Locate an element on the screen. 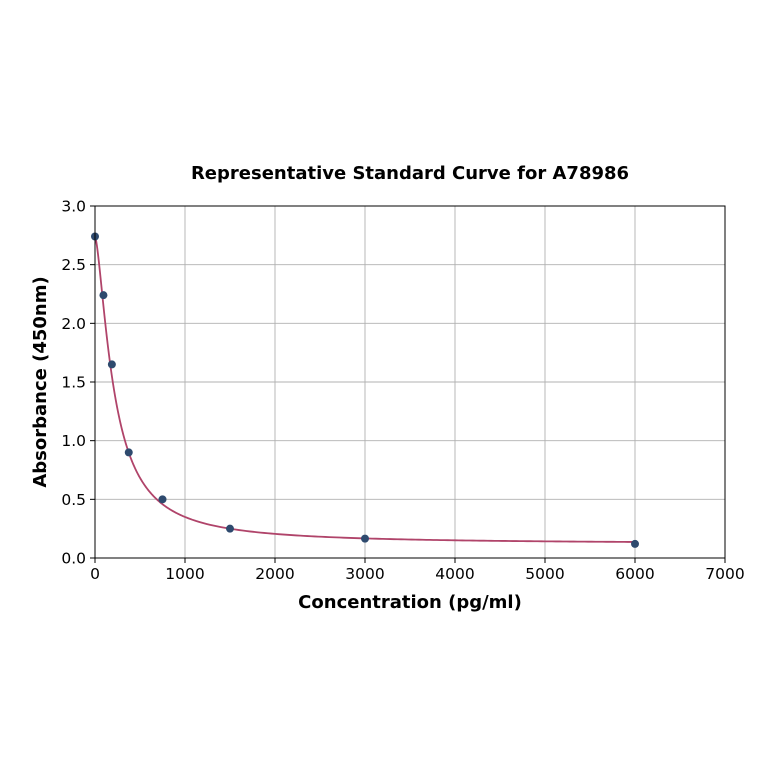  x-axis: 0 1000 2000 3000 4000 5000 6000 7000 is located at coordinates (417, 570).